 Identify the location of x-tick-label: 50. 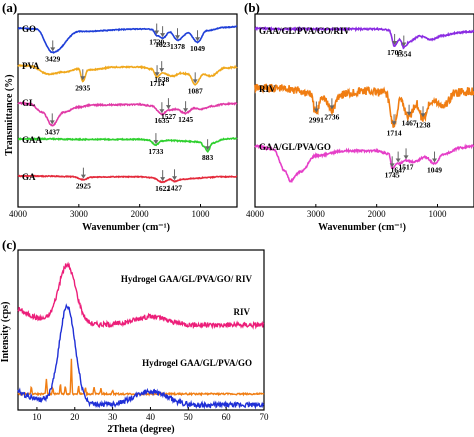
(189, 417).